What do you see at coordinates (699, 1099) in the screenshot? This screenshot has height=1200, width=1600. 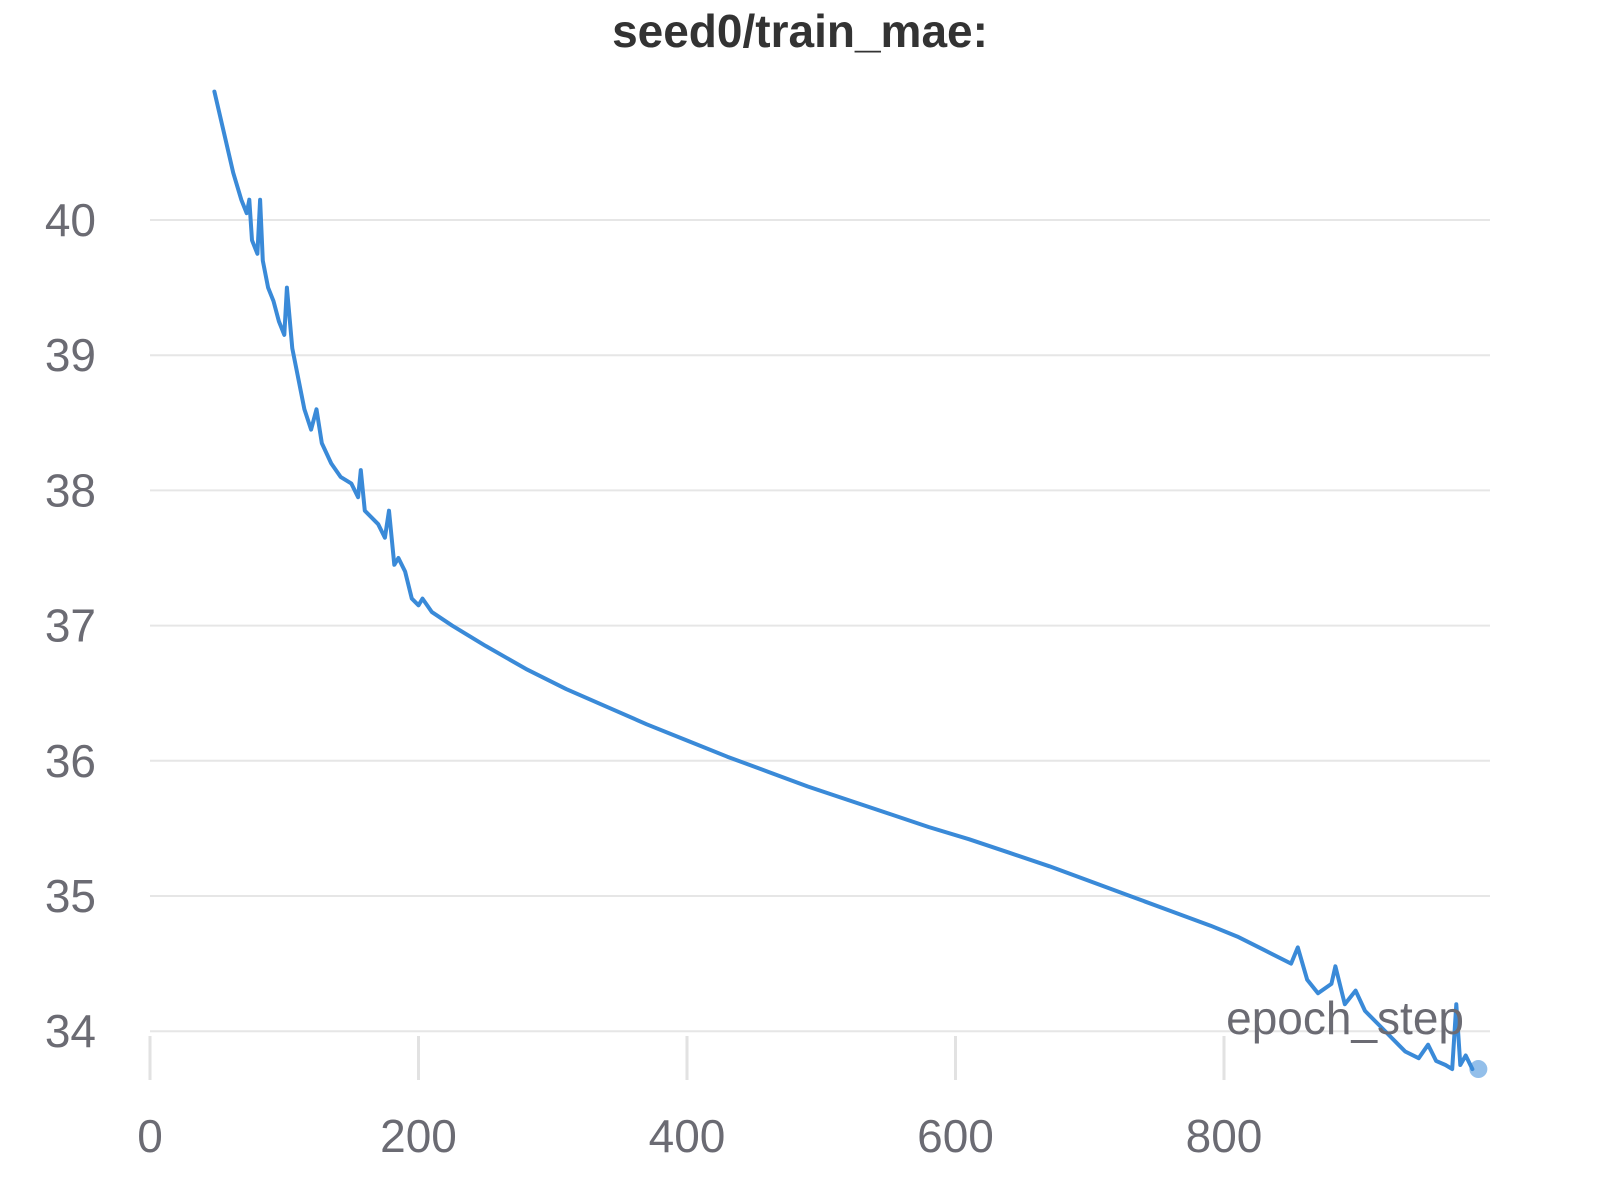 I see `x-axis-ticks: 0 200 400 600 800` at bounding box center [699, 1099].